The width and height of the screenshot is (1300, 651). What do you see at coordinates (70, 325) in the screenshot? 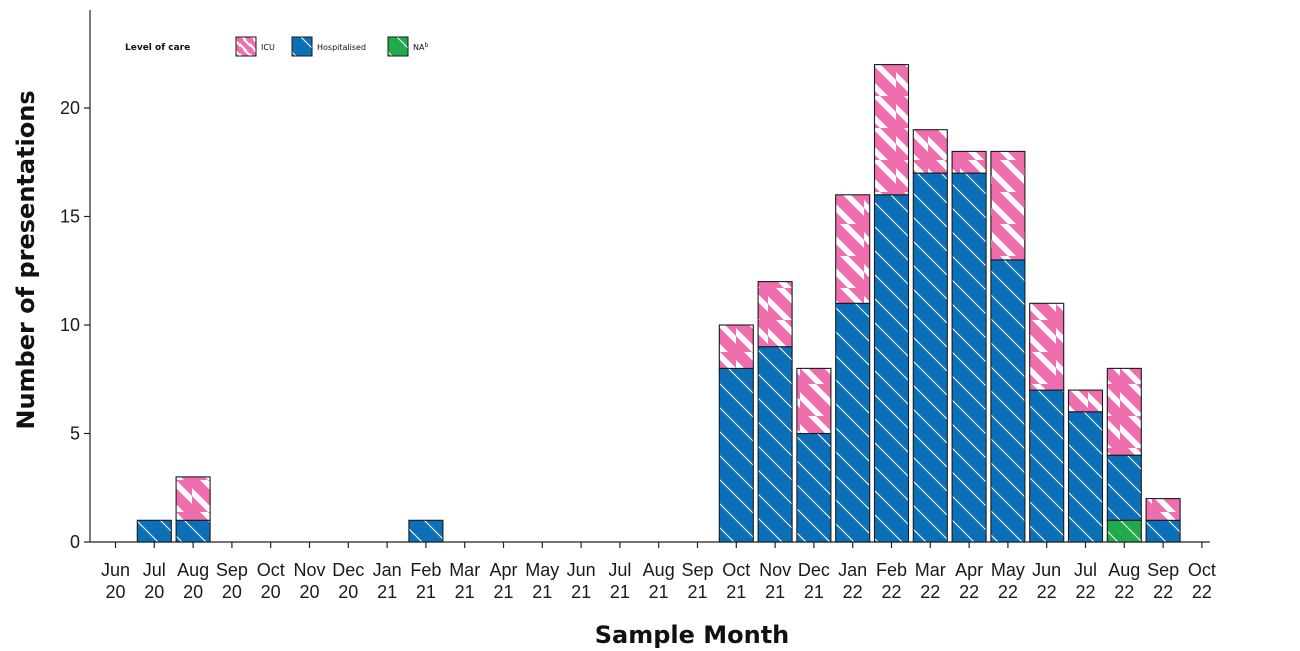
I see `y-tick-label: 10` at bounding box center [70, 325].